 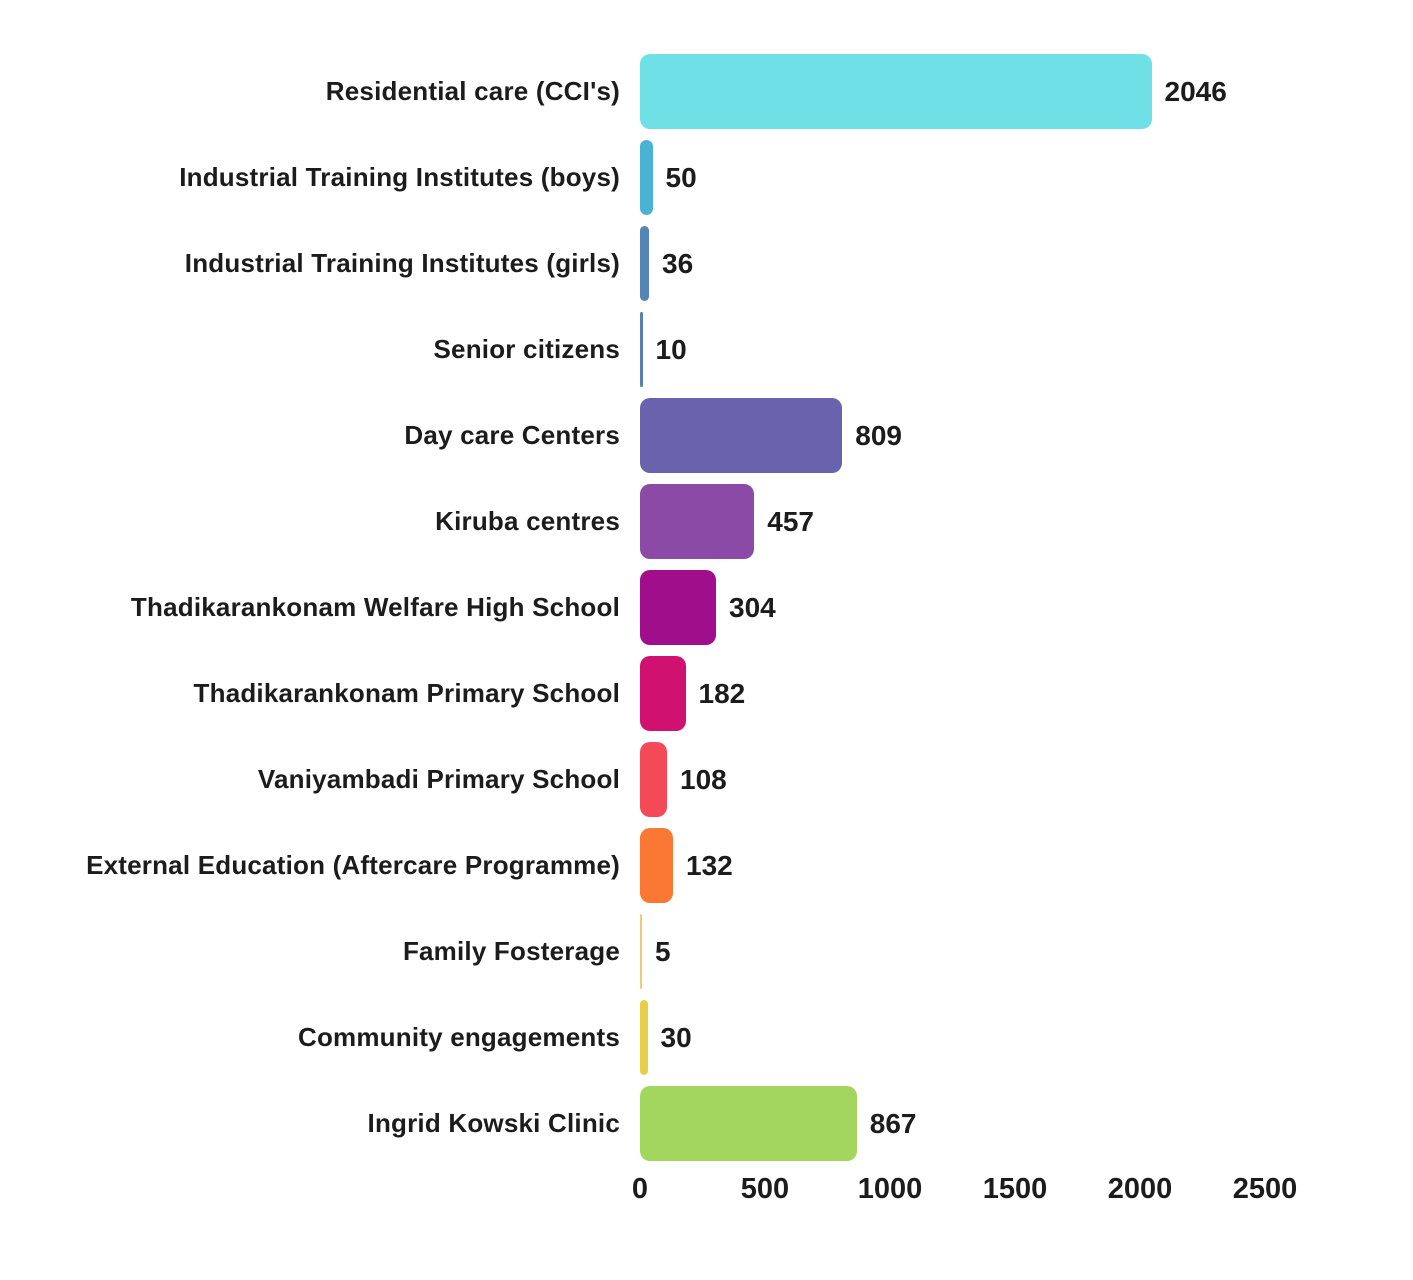 What do you see at coordinates (722, 693) in the screenshot?
I see `value-label: 182` at bounding box center [722, 693].